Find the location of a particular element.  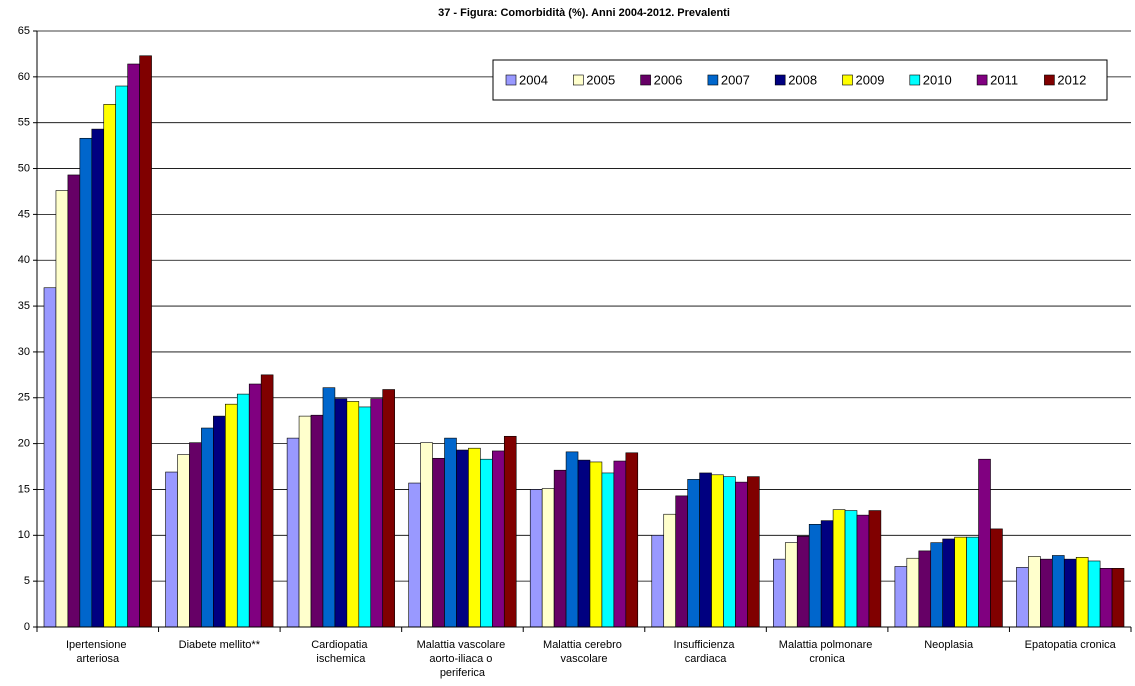

legend-label: 2007 is located at coordinates (735, 79).